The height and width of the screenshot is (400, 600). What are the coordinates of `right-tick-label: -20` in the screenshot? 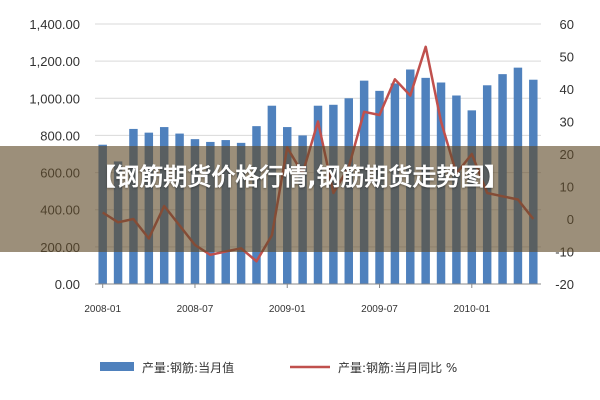 It's located at (564, 284).